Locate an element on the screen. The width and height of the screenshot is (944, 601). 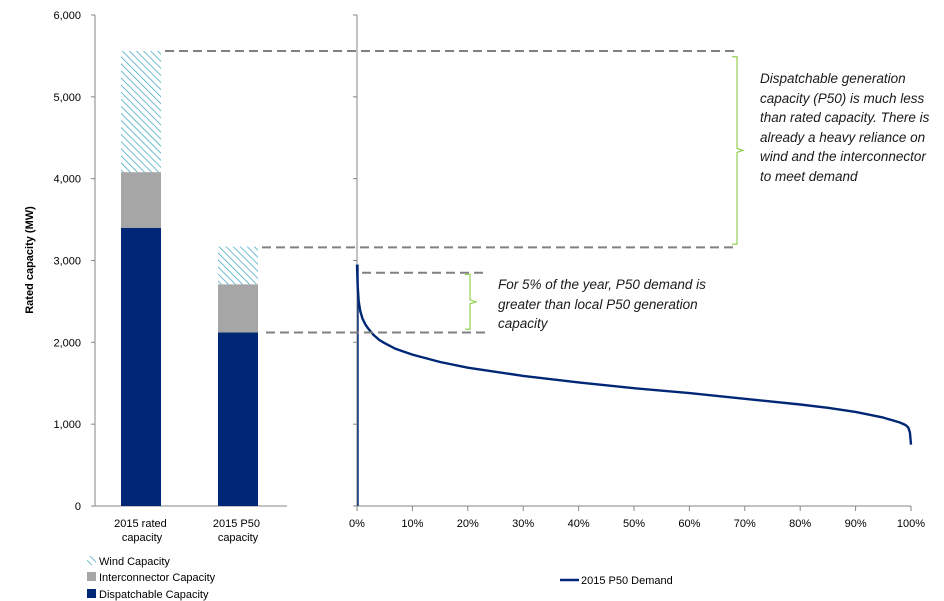
right-x-tick-label: 30% is located at coordinates (523, 524).